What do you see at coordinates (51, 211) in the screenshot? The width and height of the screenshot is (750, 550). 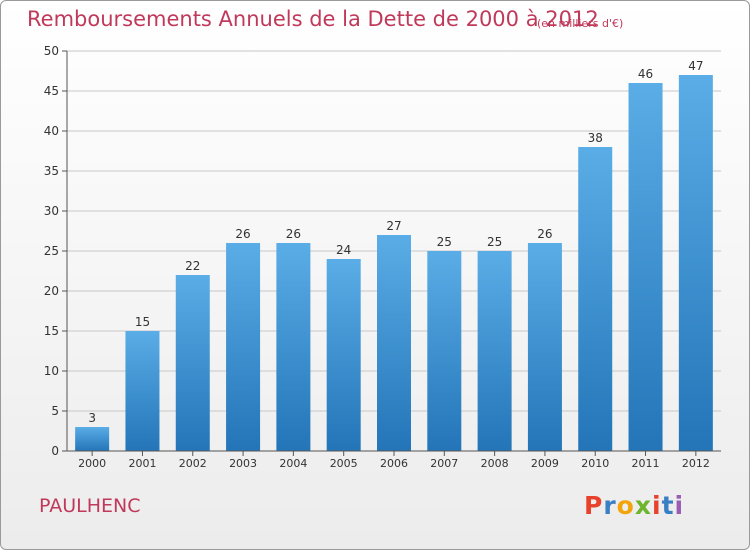 I see `y-tick-label: 30` at bounding box center [51, 211].